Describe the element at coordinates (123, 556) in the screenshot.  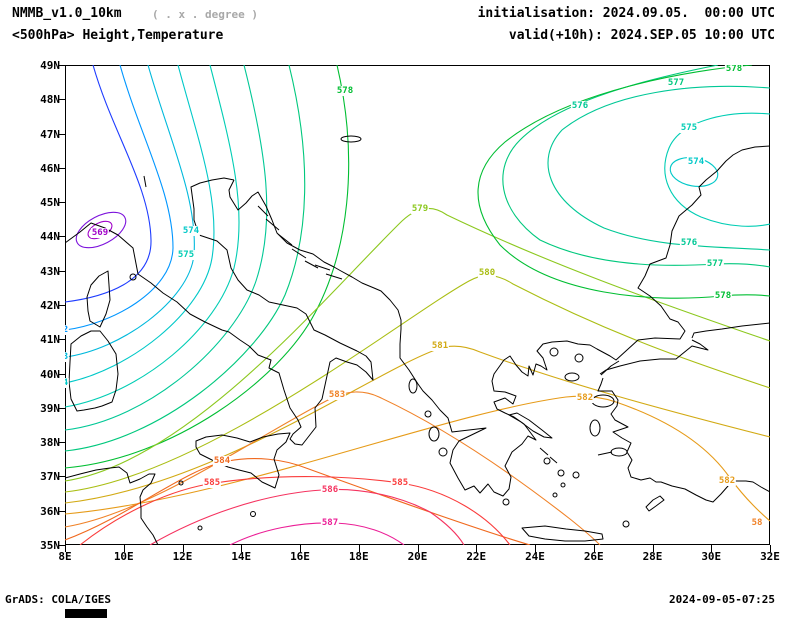
I see `lon-tick-label: 10E` at that location.